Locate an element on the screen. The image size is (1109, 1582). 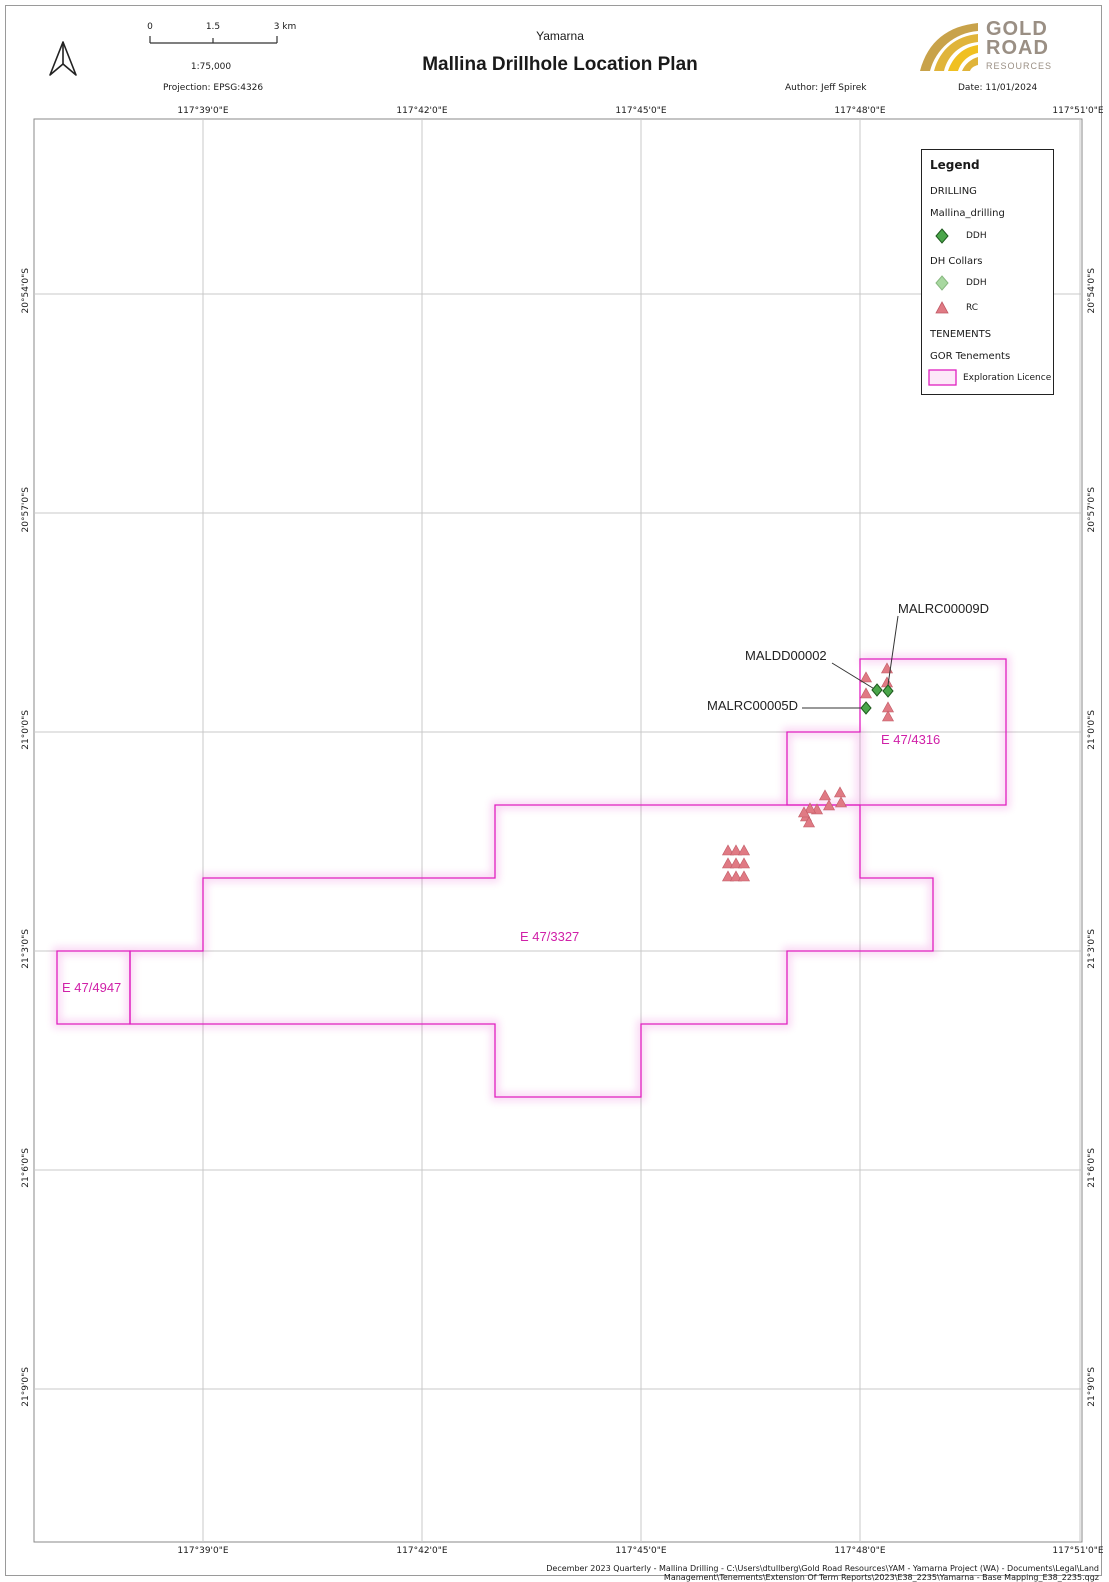
legend-ddh-dark-icon is located at coordinates (942, 236).